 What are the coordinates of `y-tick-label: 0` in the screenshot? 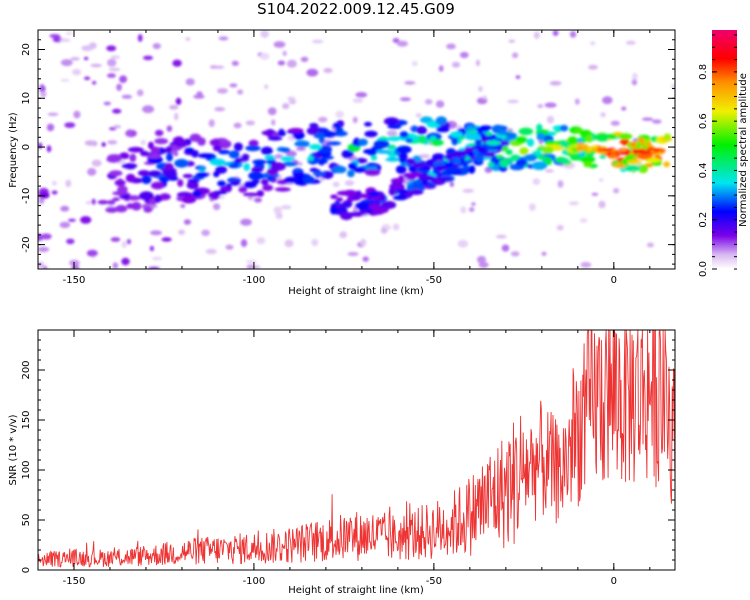 It's located at (26, 147).